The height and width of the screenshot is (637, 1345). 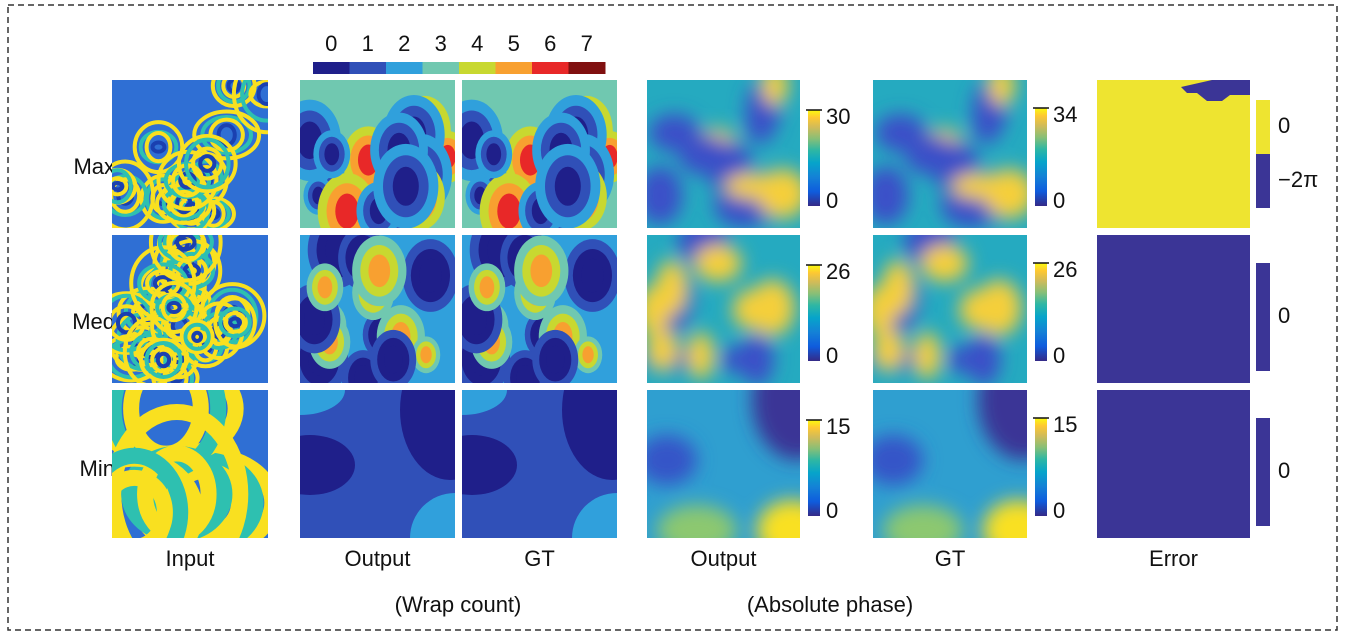 I want to click on colorbar-label: 15, so click(x=1065, y=424).